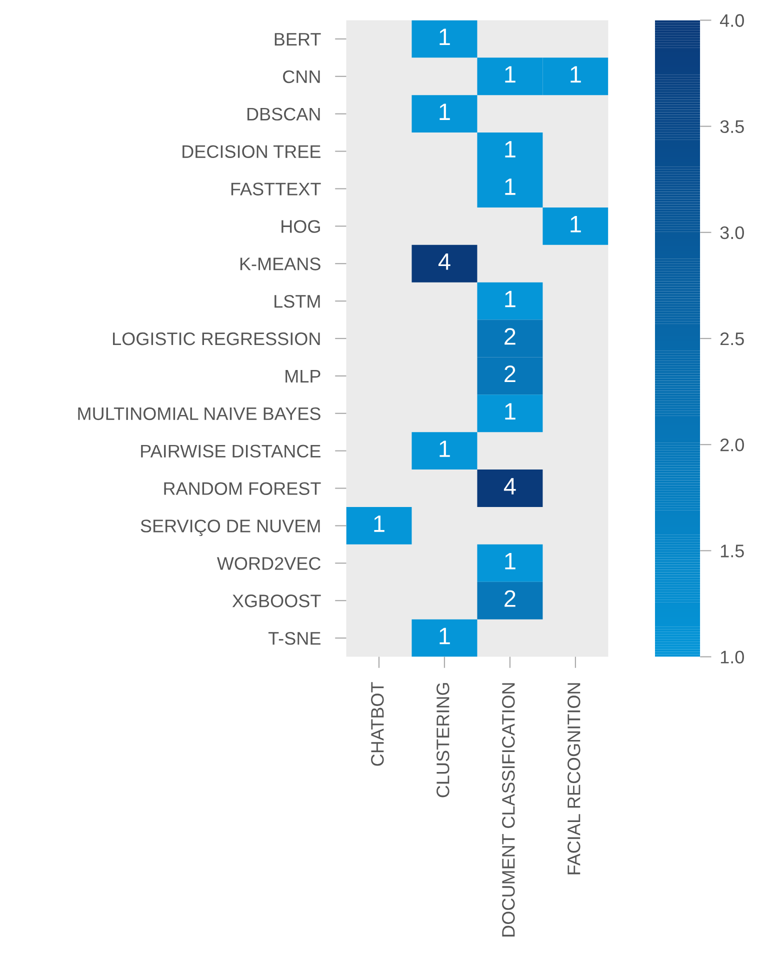 The image size is (766, 963). I want to click on color-bar-label: 1.0, so click(732, 657).